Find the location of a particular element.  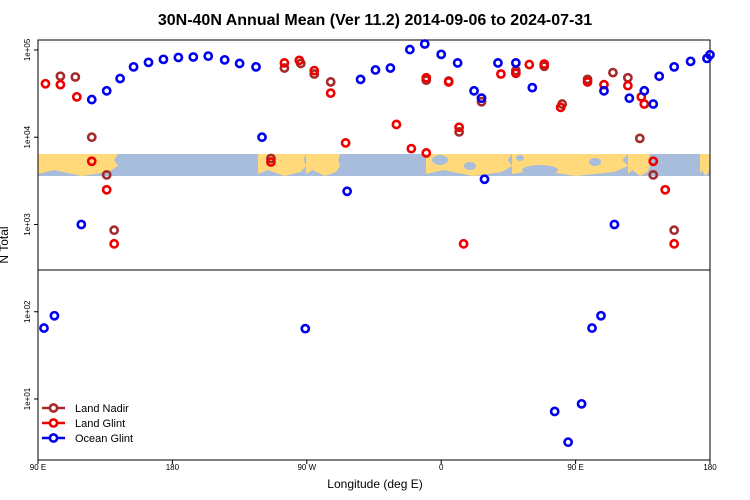

y-axis-label: N Total is located at coordinates (5, 244).